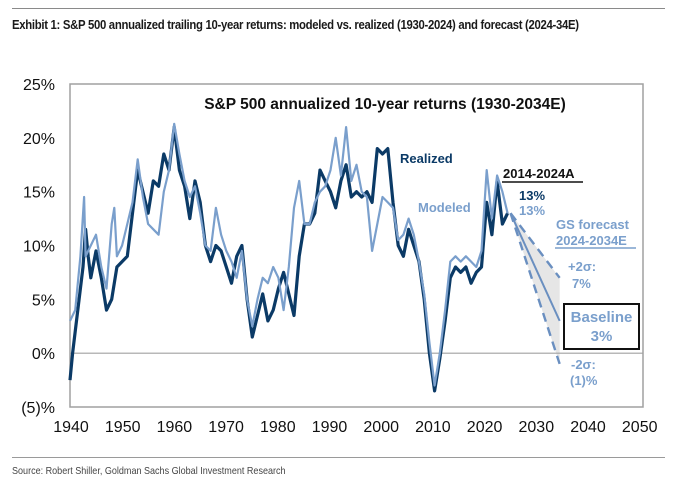 This screenshot has width=677, height=482. Describe the element at coordinates (485, 427) in the screenshot. I see `x-tick-label: 2020` at that location.